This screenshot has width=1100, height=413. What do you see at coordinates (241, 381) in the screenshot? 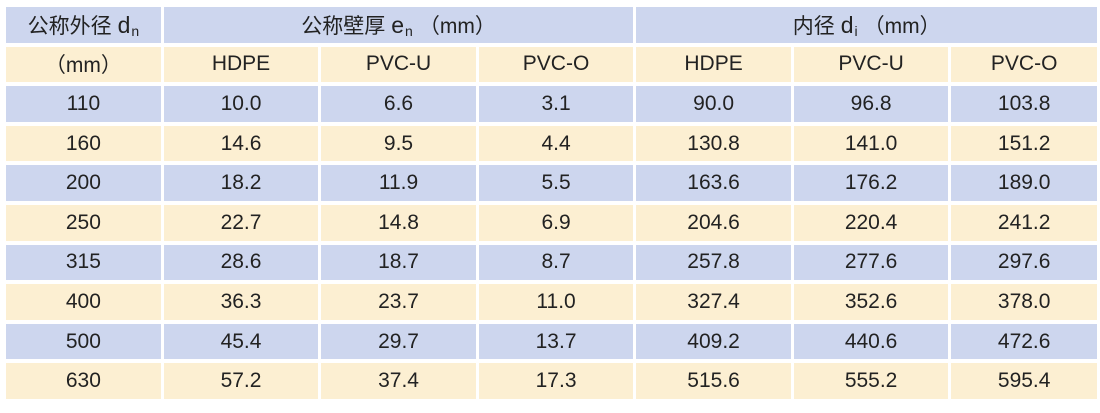
I see `table-cell: 57.2` at bounding box center [241, 381].